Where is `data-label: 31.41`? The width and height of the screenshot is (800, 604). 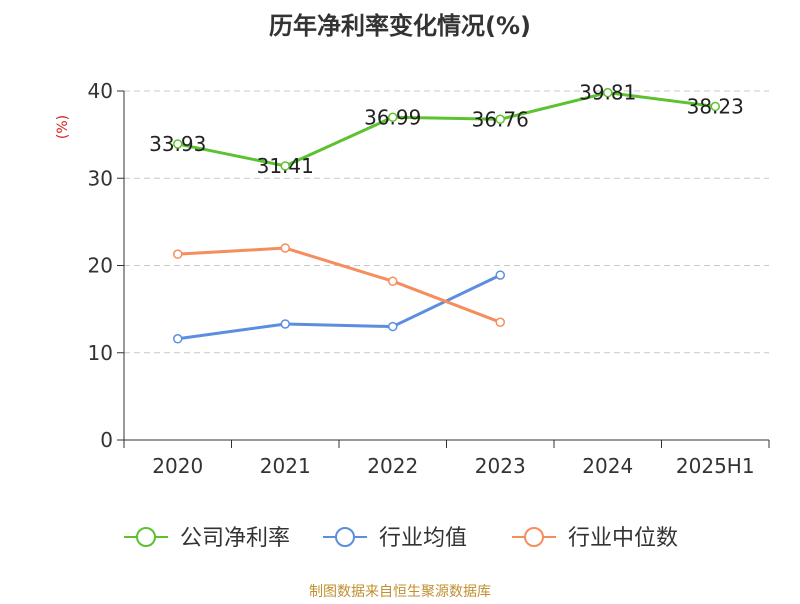 data-label: 31.41 is located at coordinates (285, 166).